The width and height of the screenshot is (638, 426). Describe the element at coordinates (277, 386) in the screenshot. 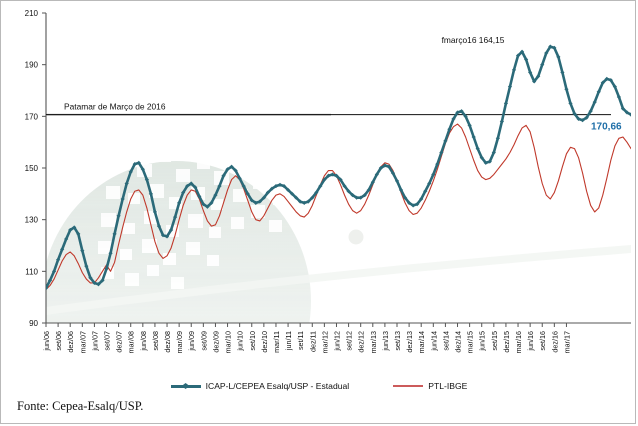

I see `legend-label-icap-l: ICAP-L/CEPEA Esalq/USP - Estadual` at that location.